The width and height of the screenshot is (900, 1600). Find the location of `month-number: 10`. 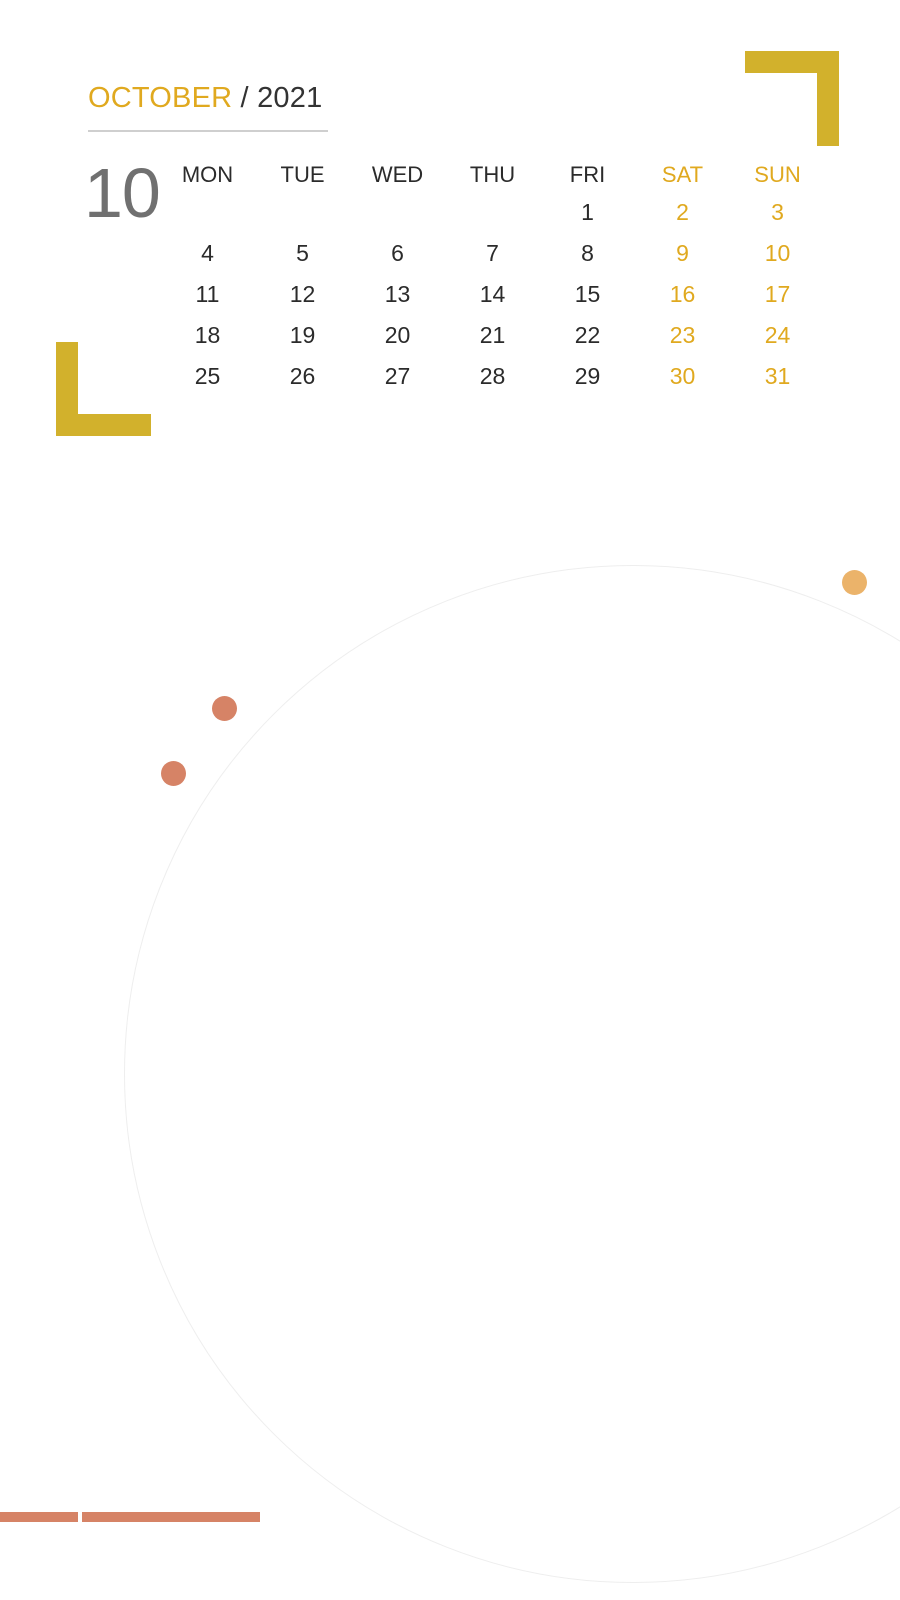

month-number: 10 is located at coordinates (122, 193).